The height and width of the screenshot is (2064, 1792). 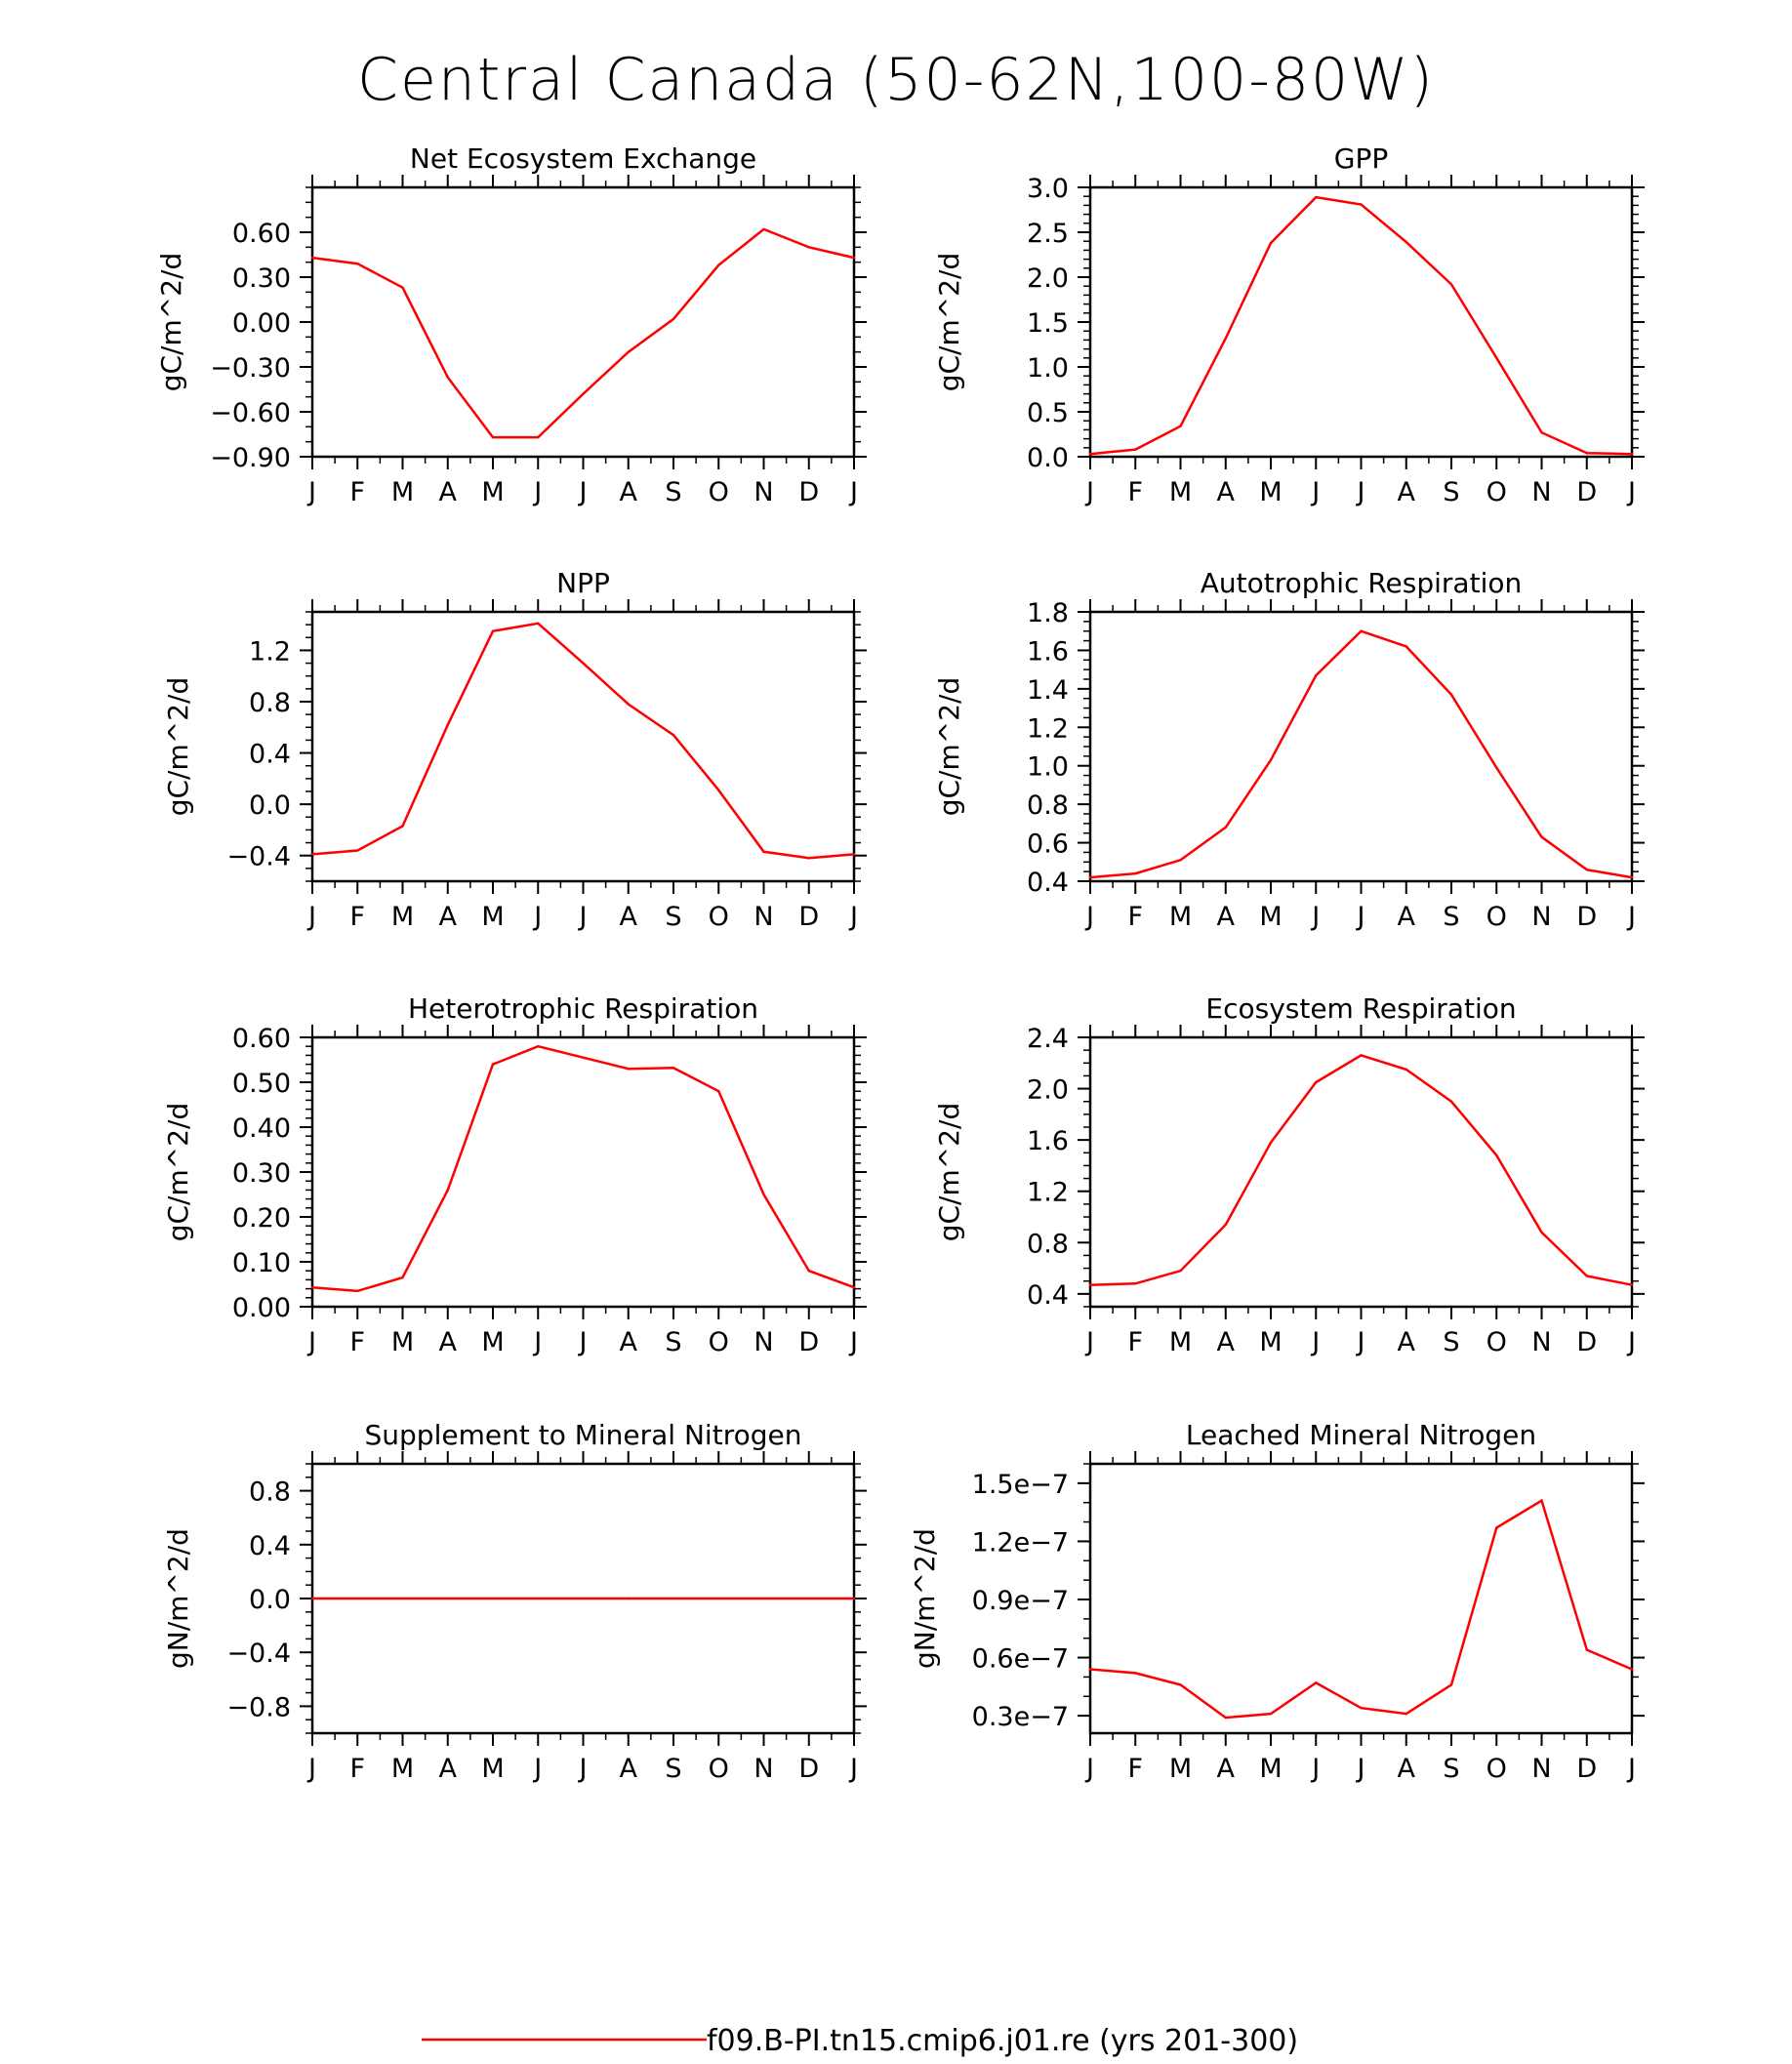 What do you see at coordinates (1020, 1601) in the screenshot?
I see `y-tick-label: 0.9e−7` at bounding box center [1020, 1601].